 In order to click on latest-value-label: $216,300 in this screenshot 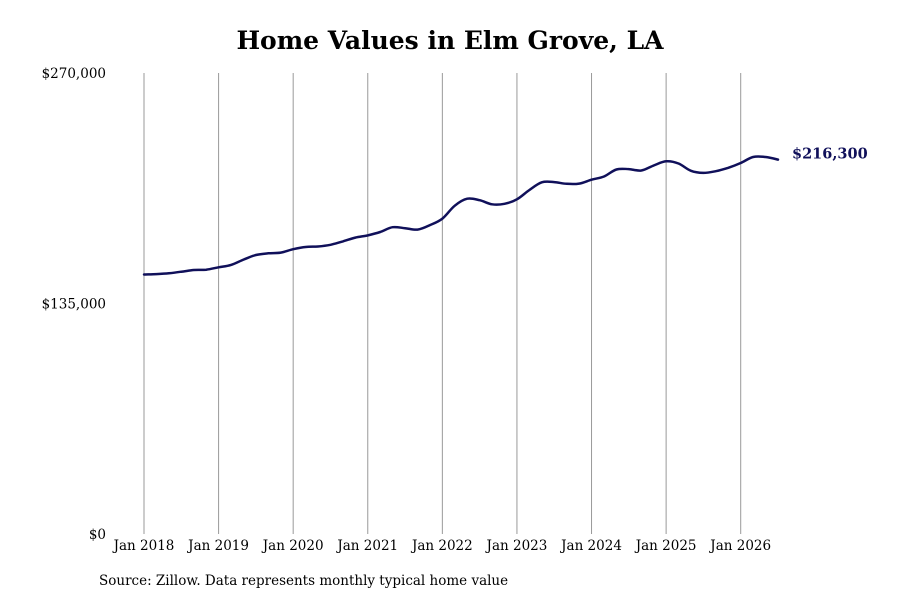, I will do `click(830, 154)`.